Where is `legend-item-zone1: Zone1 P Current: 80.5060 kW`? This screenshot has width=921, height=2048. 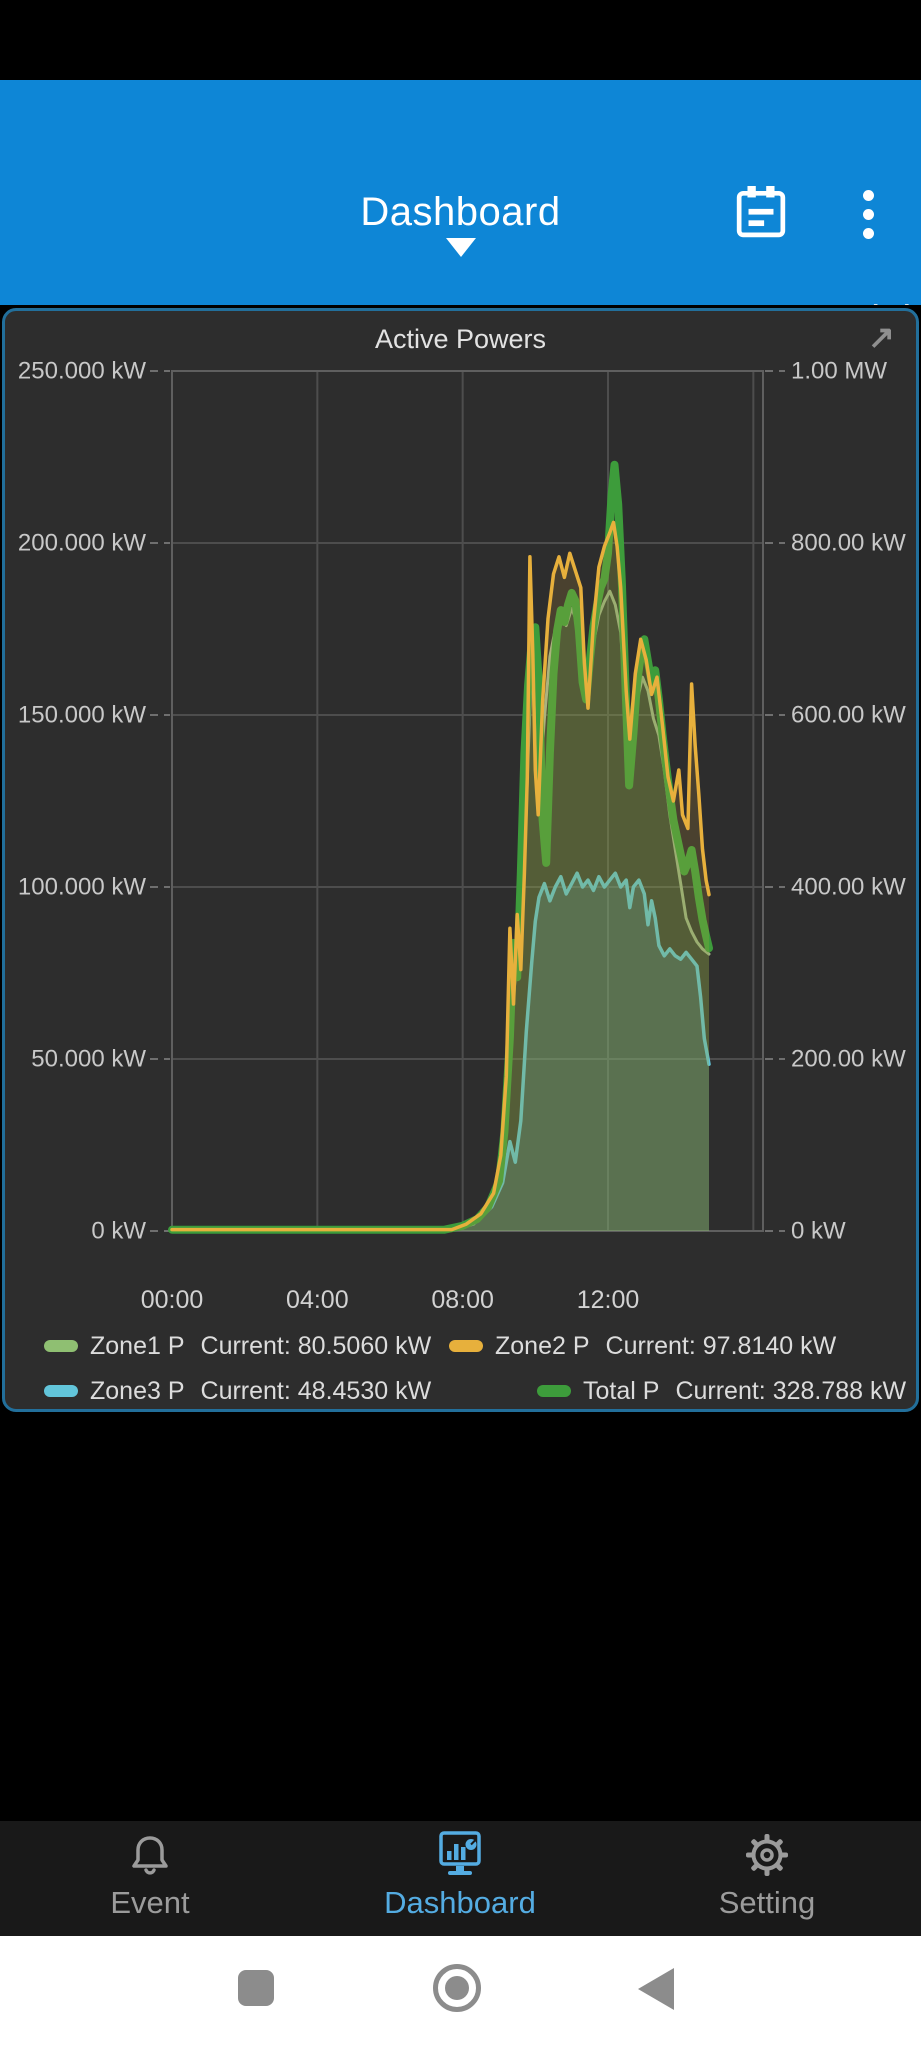 legend-item-zone1: Zone1 P Current: 80.5060 kW is located at coordinates (237, 1346).